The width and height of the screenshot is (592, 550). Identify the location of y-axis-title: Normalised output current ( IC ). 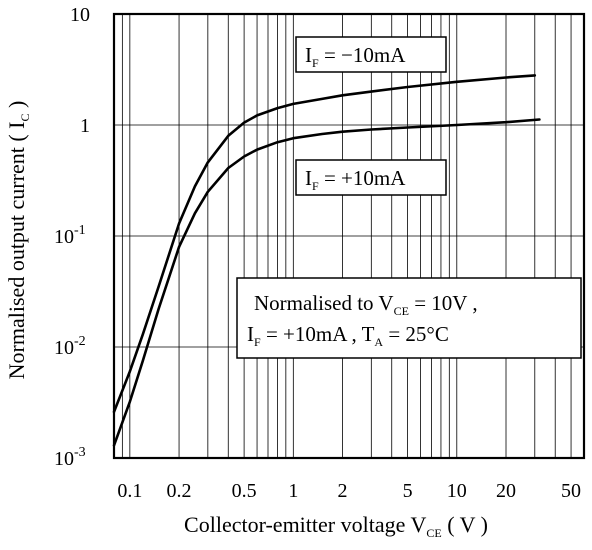
(18, 240).